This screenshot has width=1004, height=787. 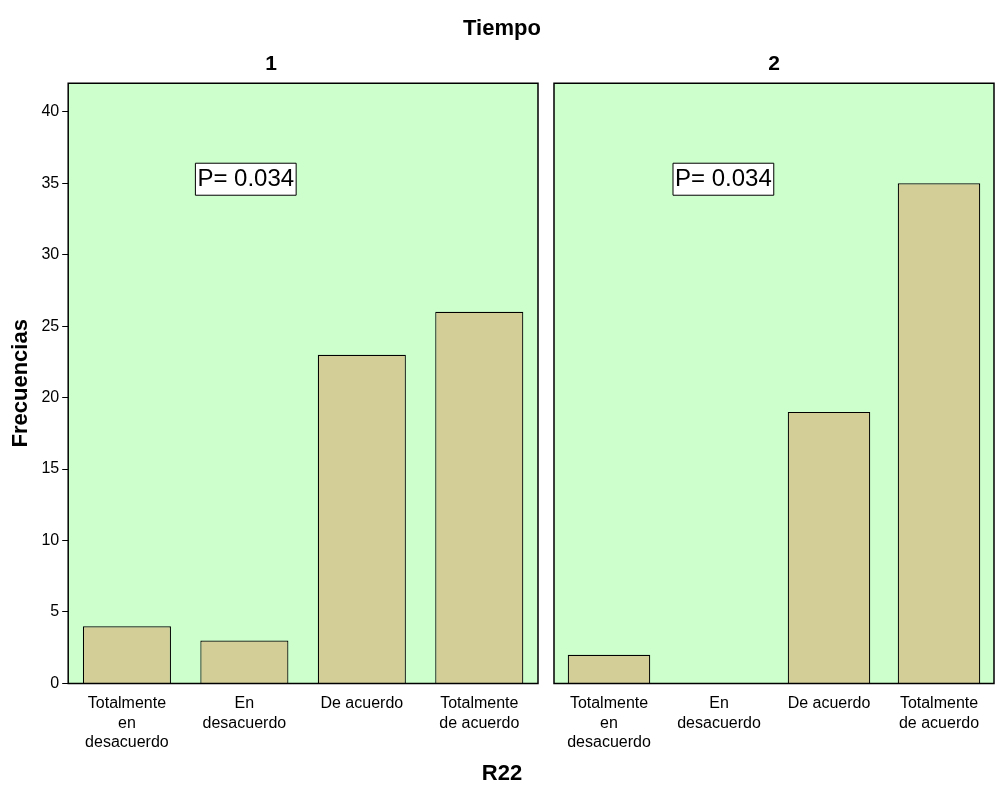 What do you see at coordinates (271, 63) in the screenshot?
I see `chart-title: 1` at bounding box center [271, 63].